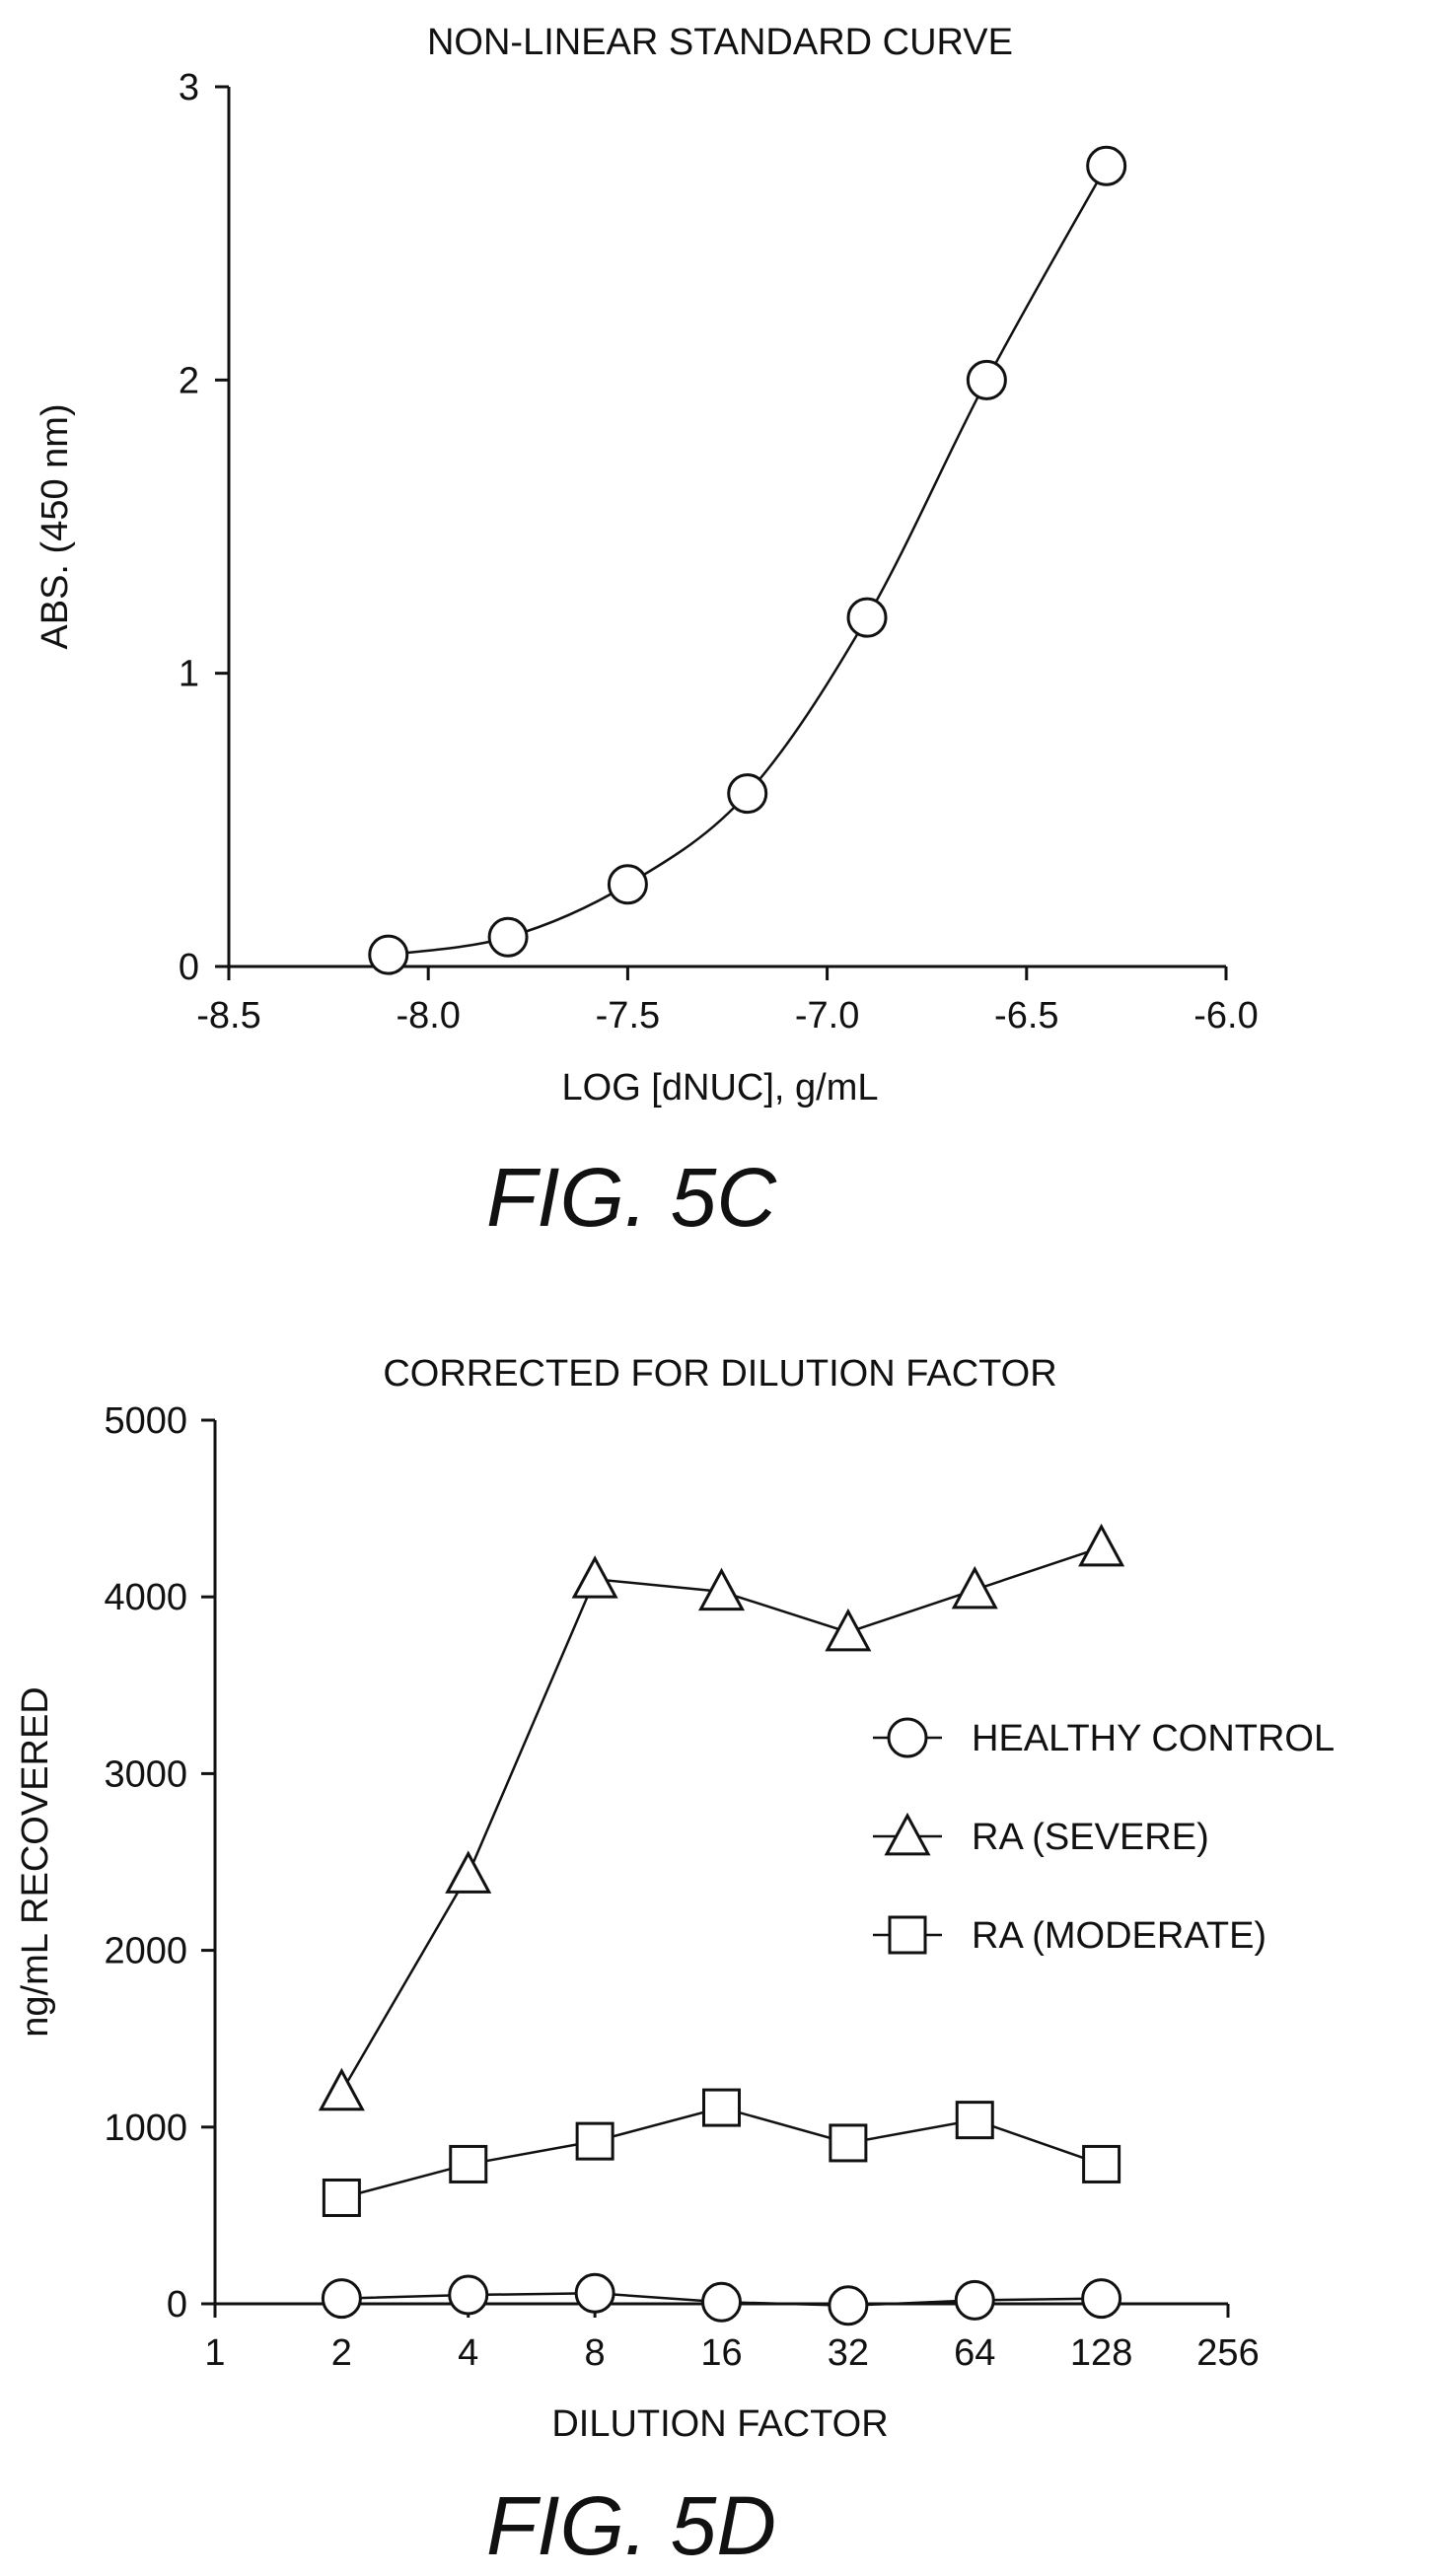 The height and width of the screenshot is (2576, 1445). Describe the element at coordinates (719, 2424) in the screenshot. I see `x-axis-label: DILUTION FACTOR` at that location.